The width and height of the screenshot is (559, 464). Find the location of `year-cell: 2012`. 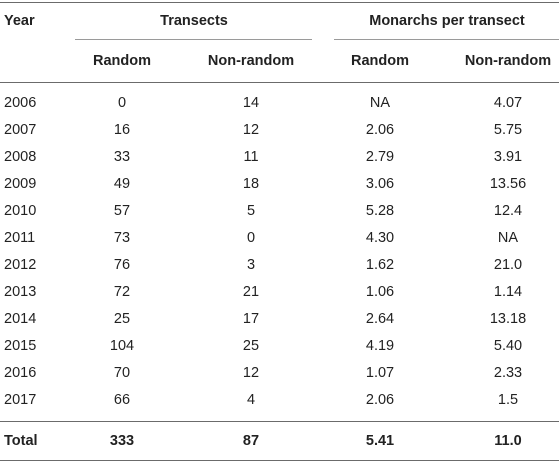

year-cell: 2012 is located at coordinates (20, 265).